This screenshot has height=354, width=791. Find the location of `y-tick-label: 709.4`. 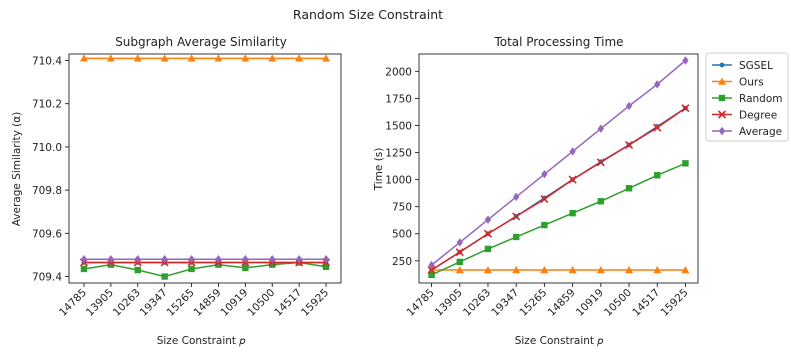

y-tick-label: 709.4 is located at coordinates (47, 278).